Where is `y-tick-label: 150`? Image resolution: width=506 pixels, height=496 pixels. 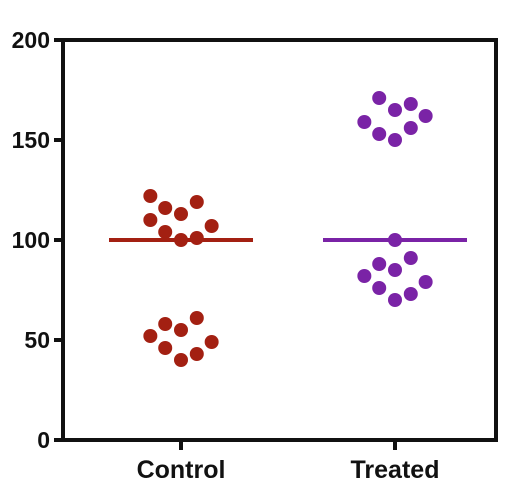
y-tick-label: 150 is located at coordinates (31, 140).